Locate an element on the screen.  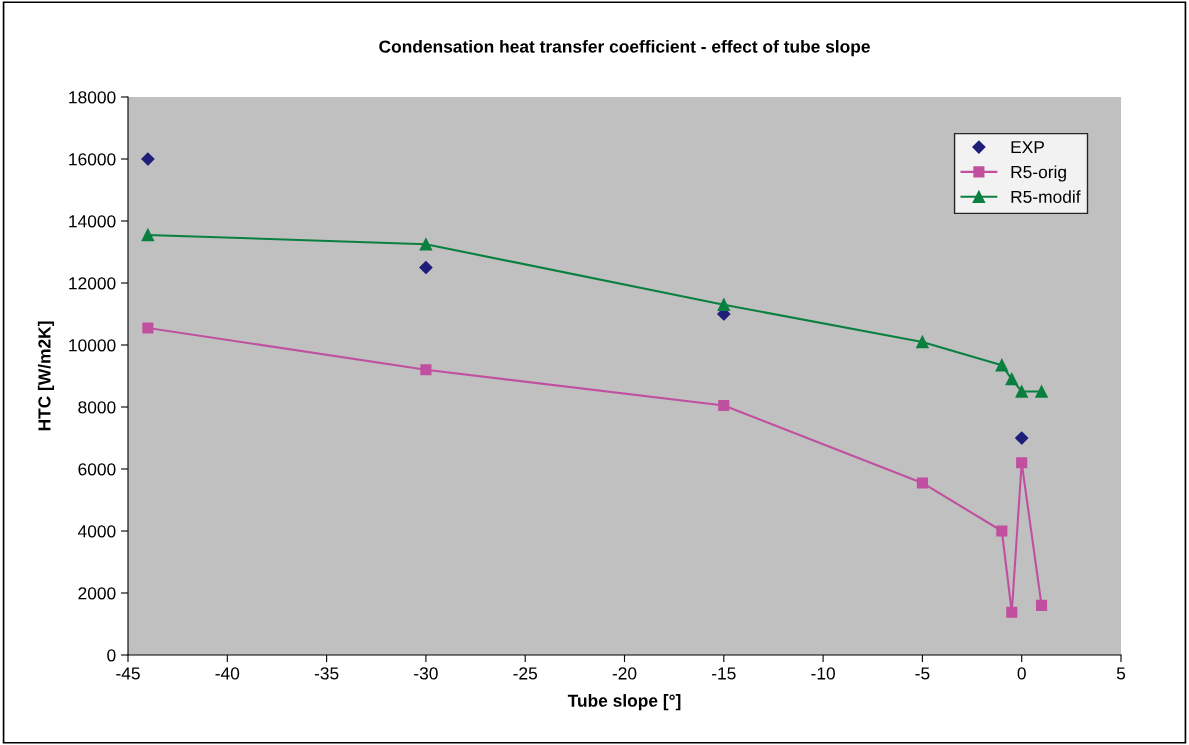
legend-label: R5-orig is located at coordinates (1038, 173).